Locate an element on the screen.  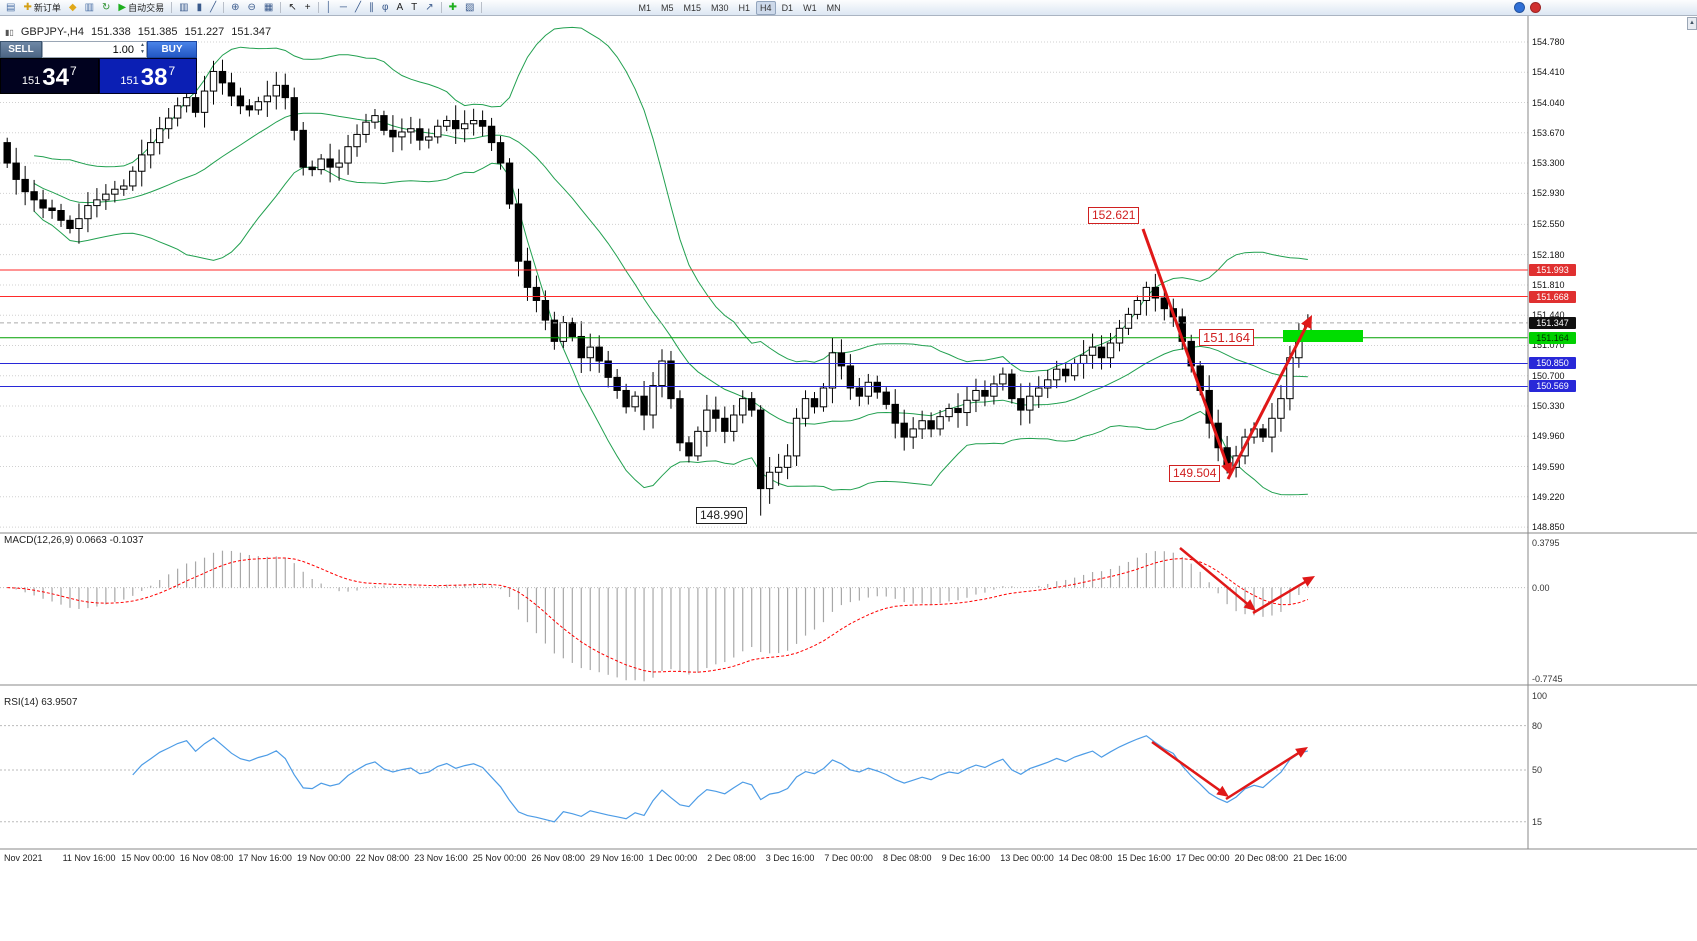
ohlc-low: 151.227 is located at coordinates (204, 32).